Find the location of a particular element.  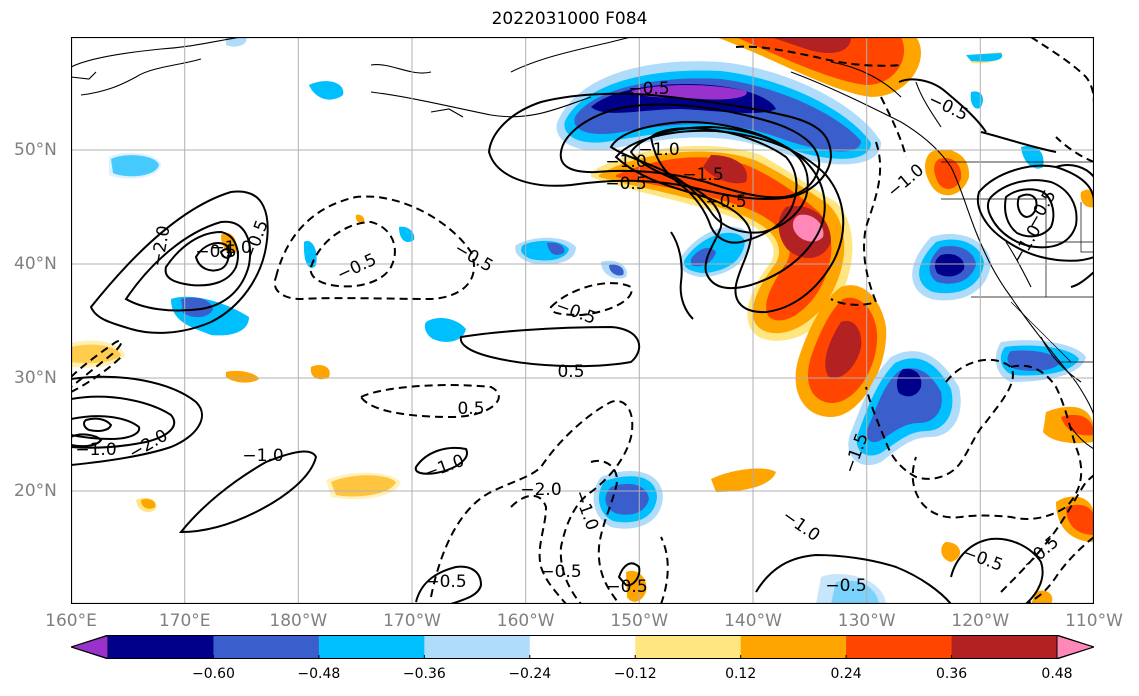

y-tick-label: 40°N is located at coordinates (35, 264).